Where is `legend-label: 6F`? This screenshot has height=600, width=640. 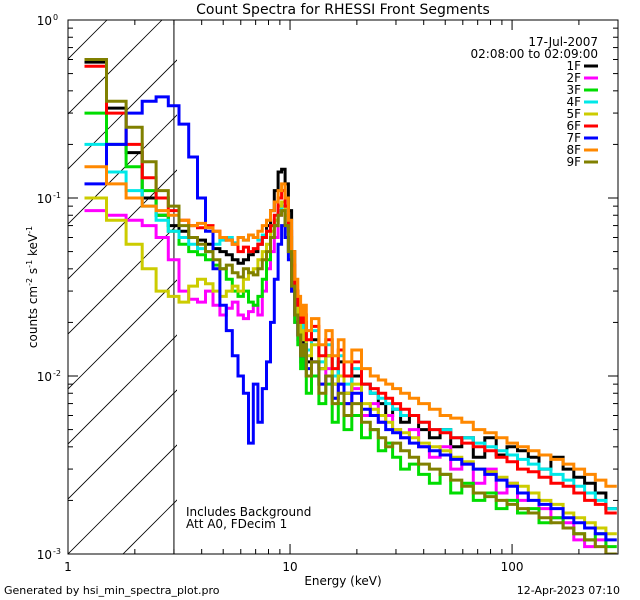 legend-label: 6F is located at coordinates (573, 126).